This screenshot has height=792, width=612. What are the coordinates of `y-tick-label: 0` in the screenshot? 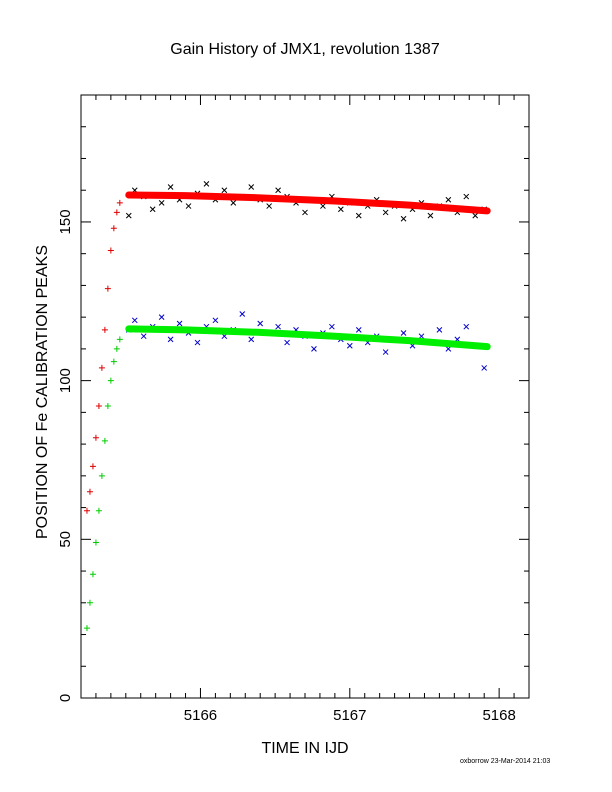 It's located at (65, 698).